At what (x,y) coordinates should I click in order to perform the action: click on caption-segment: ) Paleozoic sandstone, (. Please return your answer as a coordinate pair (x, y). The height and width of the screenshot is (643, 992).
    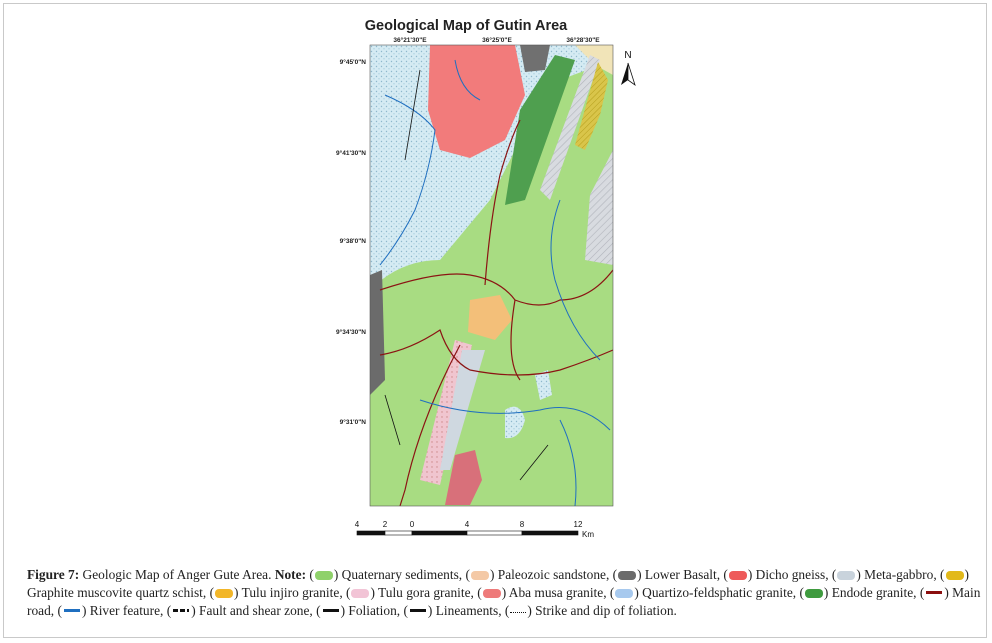
    Looking at the image, I should click on (553, 574).